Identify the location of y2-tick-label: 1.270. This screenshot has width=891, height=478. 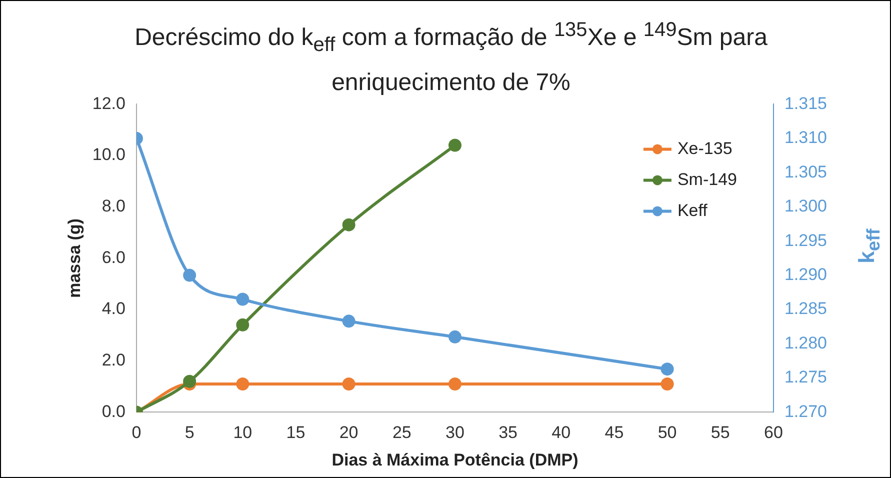
(806, 411).